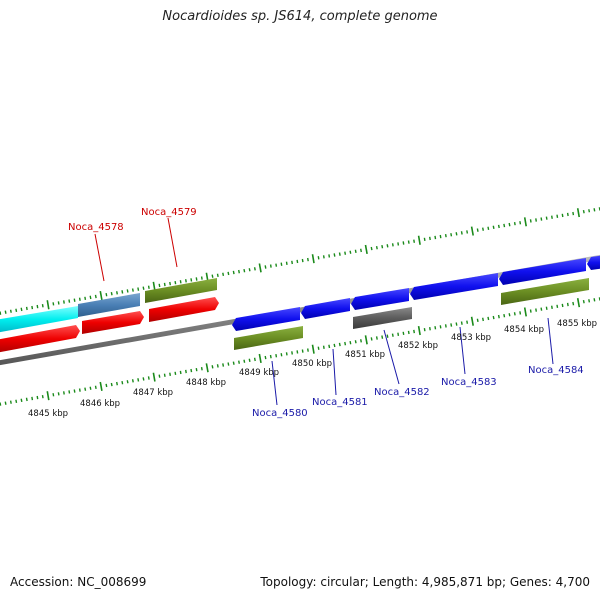  What do you see at coordinates (312, 364) in the screenshot?
I see `scale-label: 4850 kbp` at bounding box center [312, 364].